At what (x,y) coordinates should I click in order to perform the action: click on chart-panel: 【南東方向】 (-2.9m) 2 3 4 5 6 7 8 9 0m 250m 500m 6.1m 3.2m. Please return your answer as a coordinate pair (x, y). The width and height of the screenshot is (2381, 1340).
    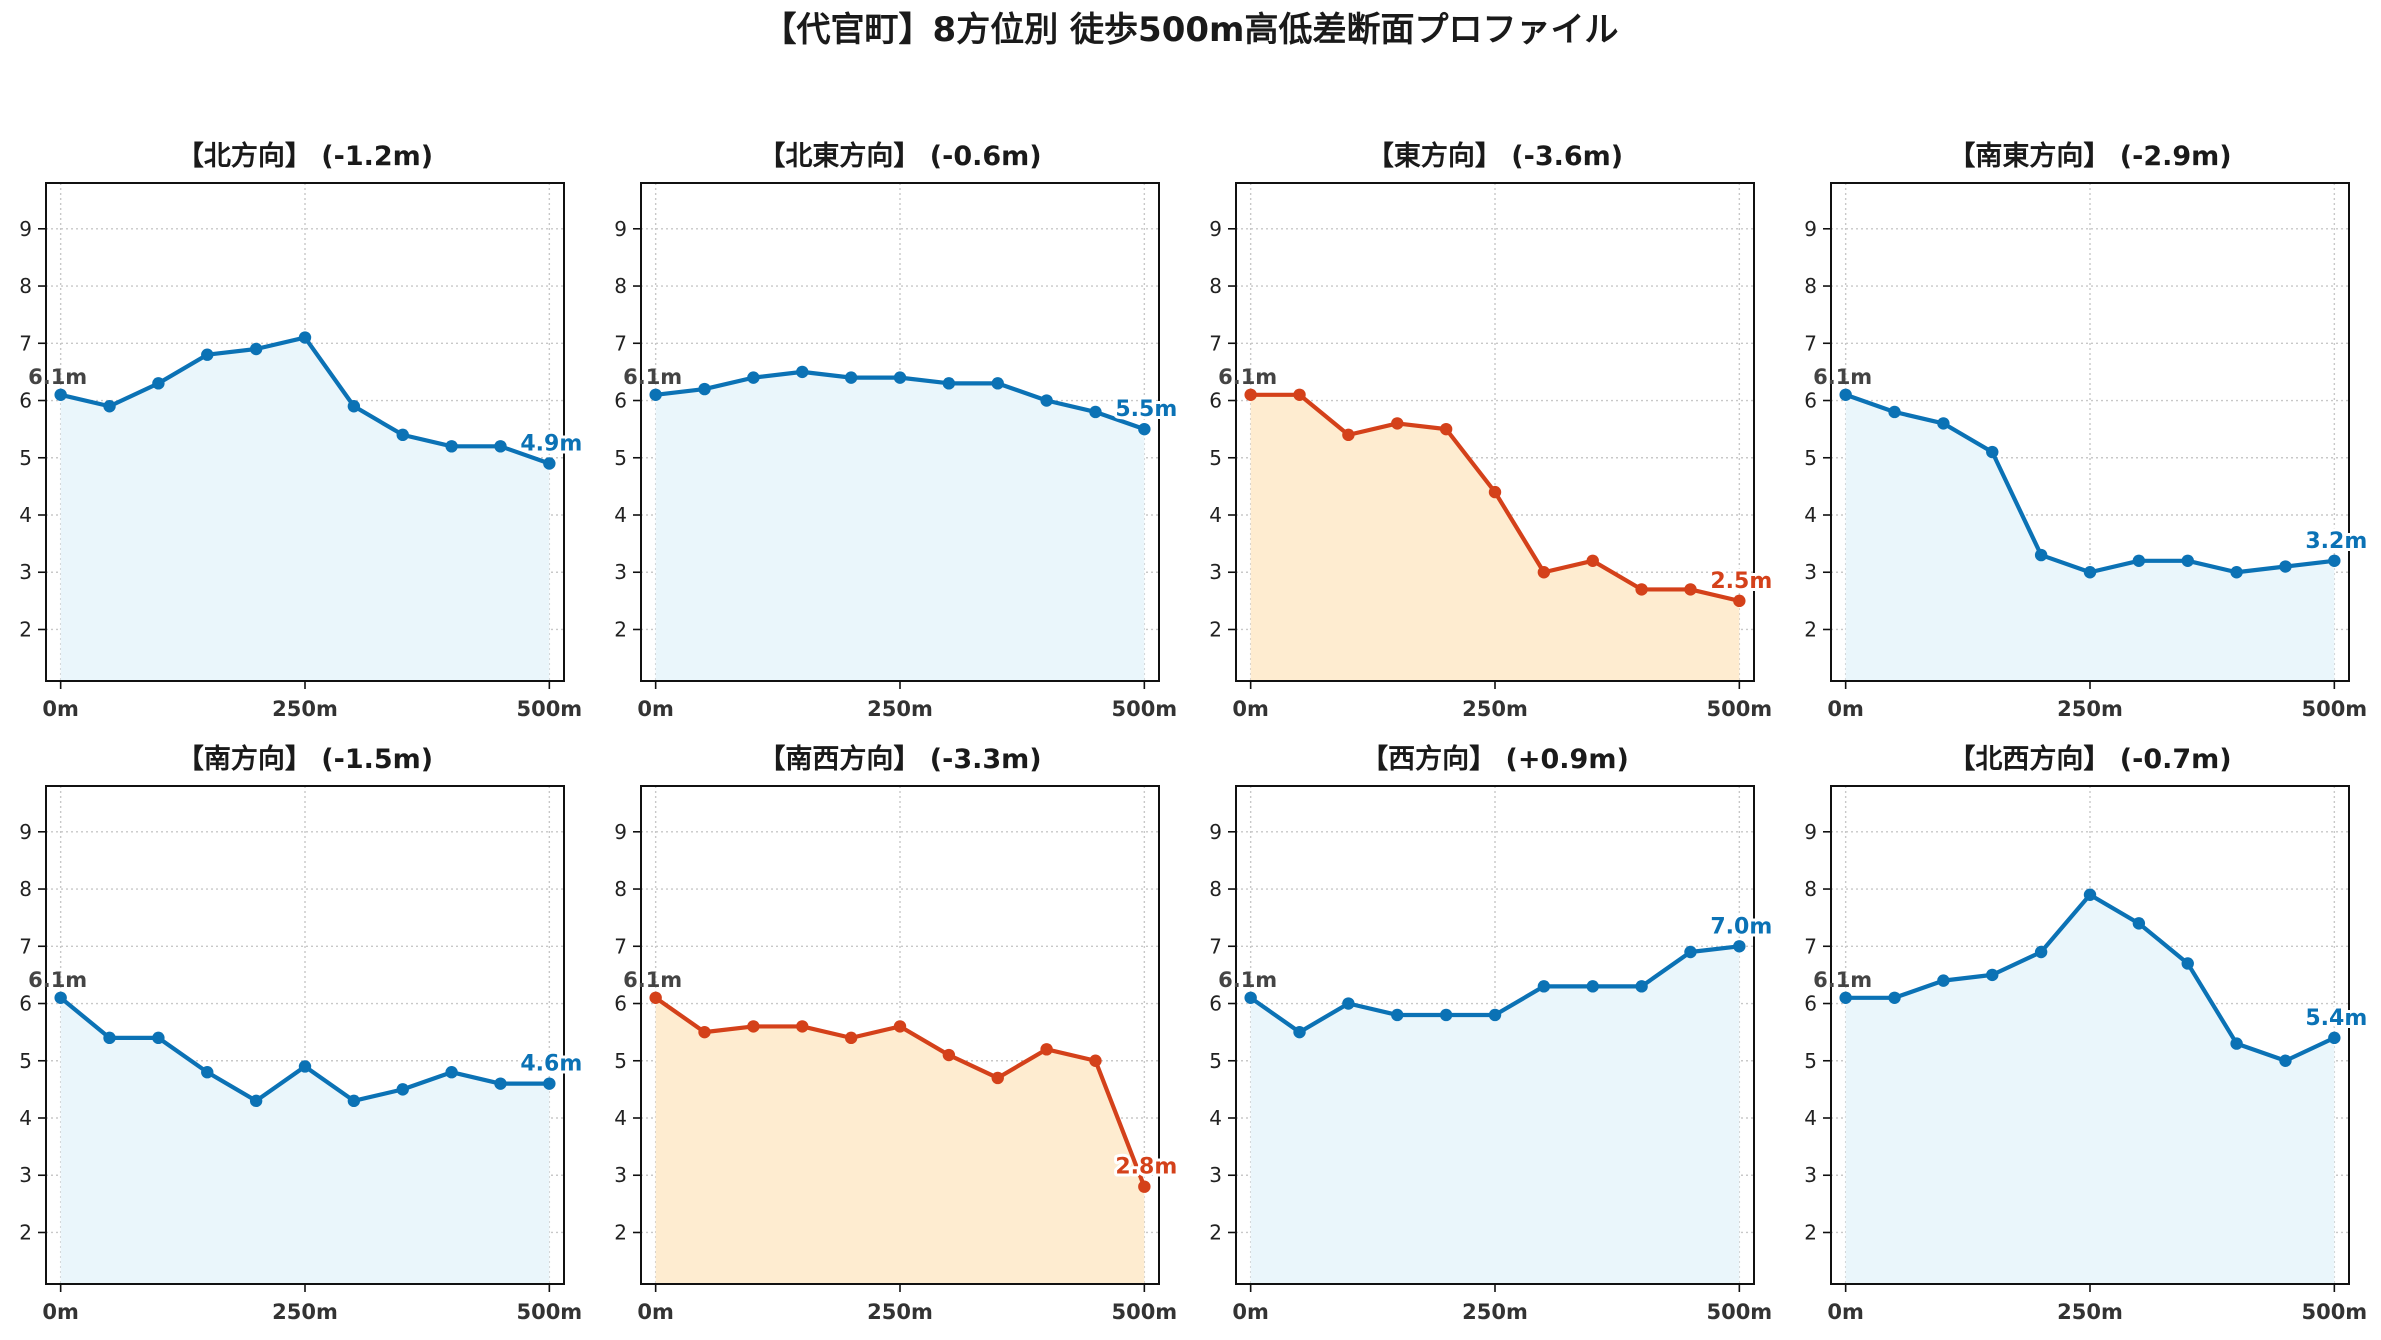
    Looking at the image, I should click on (2087, 430).